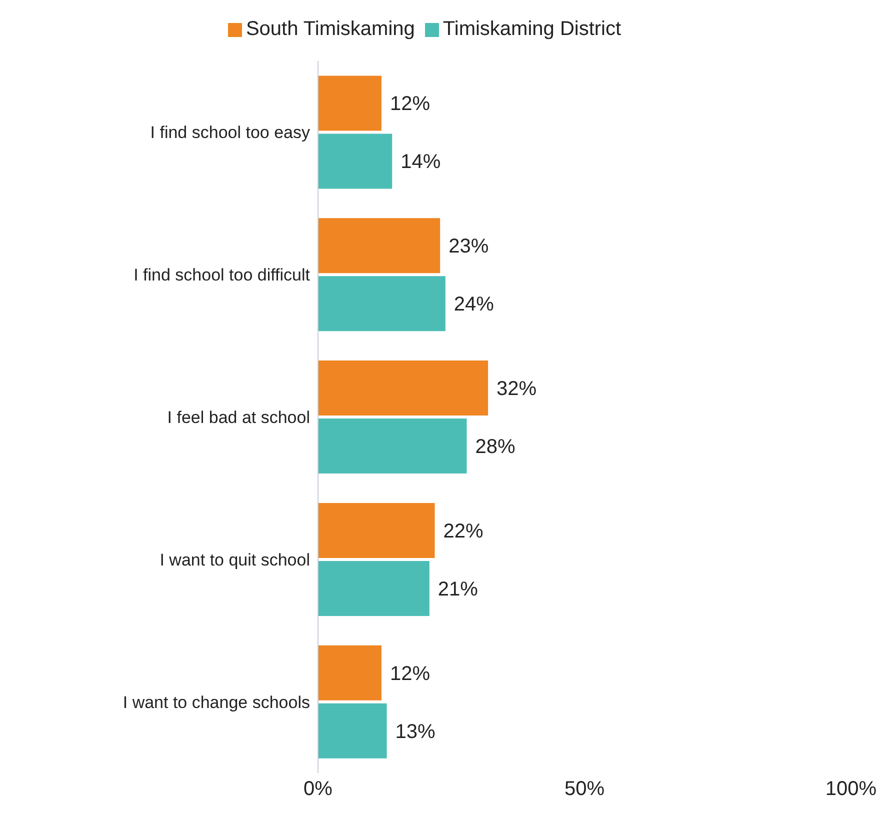 The height and width of the screenshot is (820, 895). Describe the element at coordinates (474, 305) in the screenshot. I see `data-label: 24%` at that location.